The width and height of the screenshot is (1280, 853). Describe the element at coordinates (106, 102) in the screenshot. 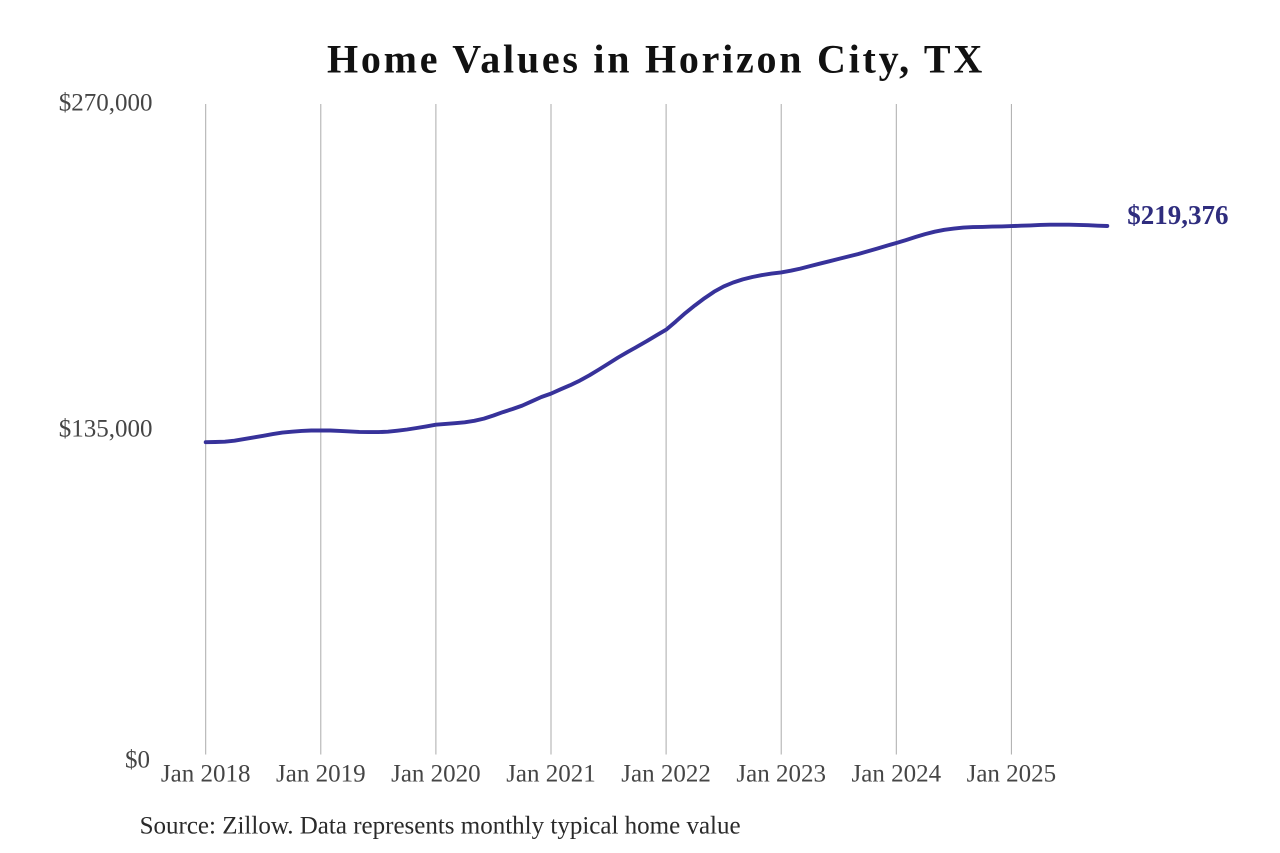

I see `svg-text: $270,000` at that location.